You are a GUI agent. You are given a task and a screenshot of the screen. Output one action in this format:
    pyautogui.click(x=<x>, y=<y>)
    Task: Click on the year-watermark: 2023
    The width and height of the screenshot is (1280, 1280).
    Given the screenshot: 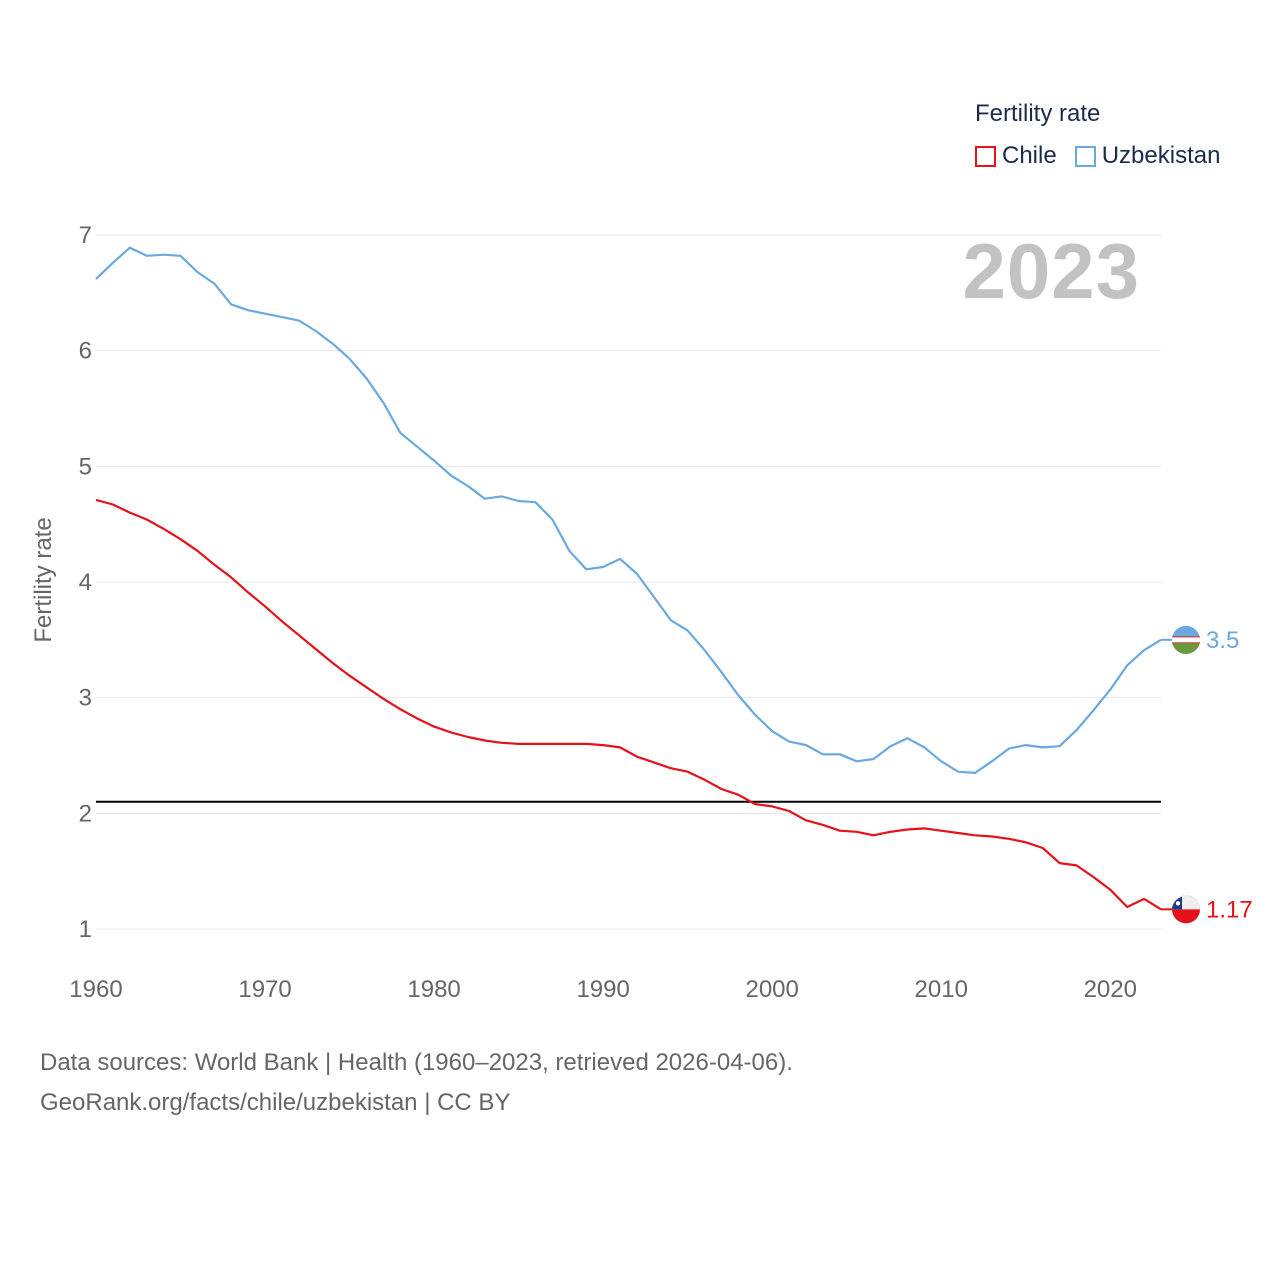 What is the action you would take?
    pyautogui.click(x=1051, y=271)
    